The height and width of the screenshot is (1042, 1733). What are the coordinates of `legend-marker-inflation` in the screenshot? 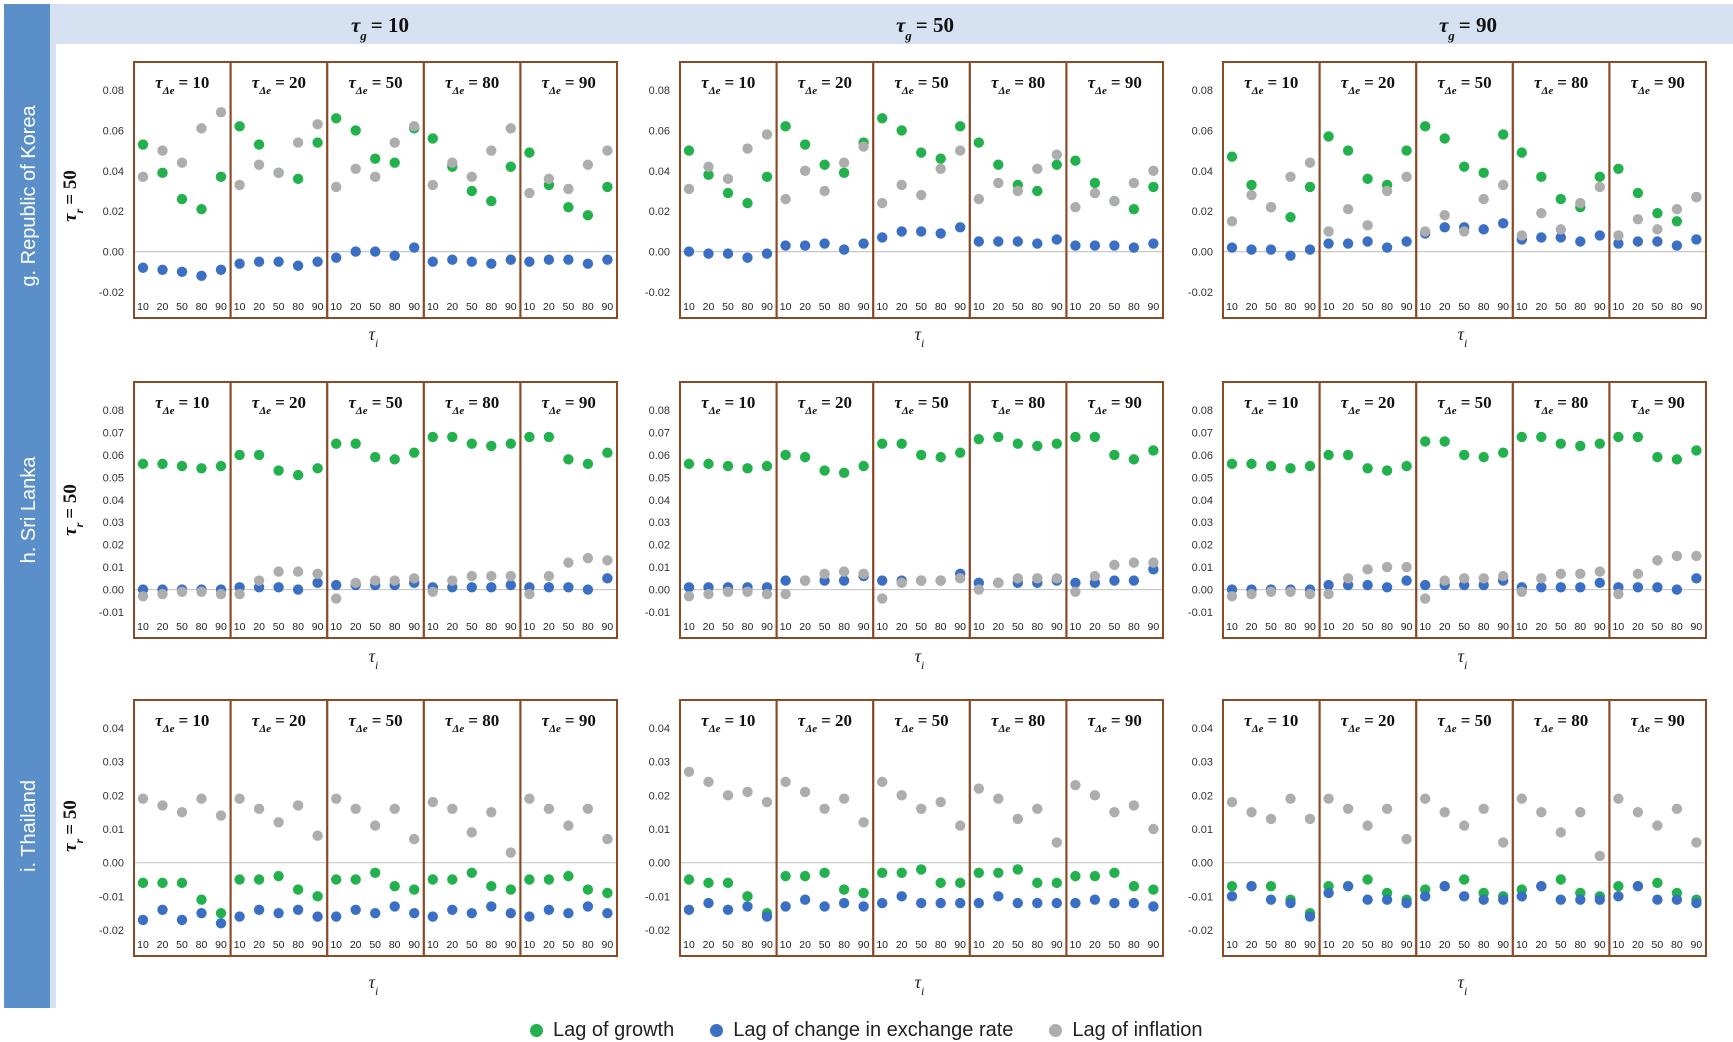 It's located at (1056, 1030).